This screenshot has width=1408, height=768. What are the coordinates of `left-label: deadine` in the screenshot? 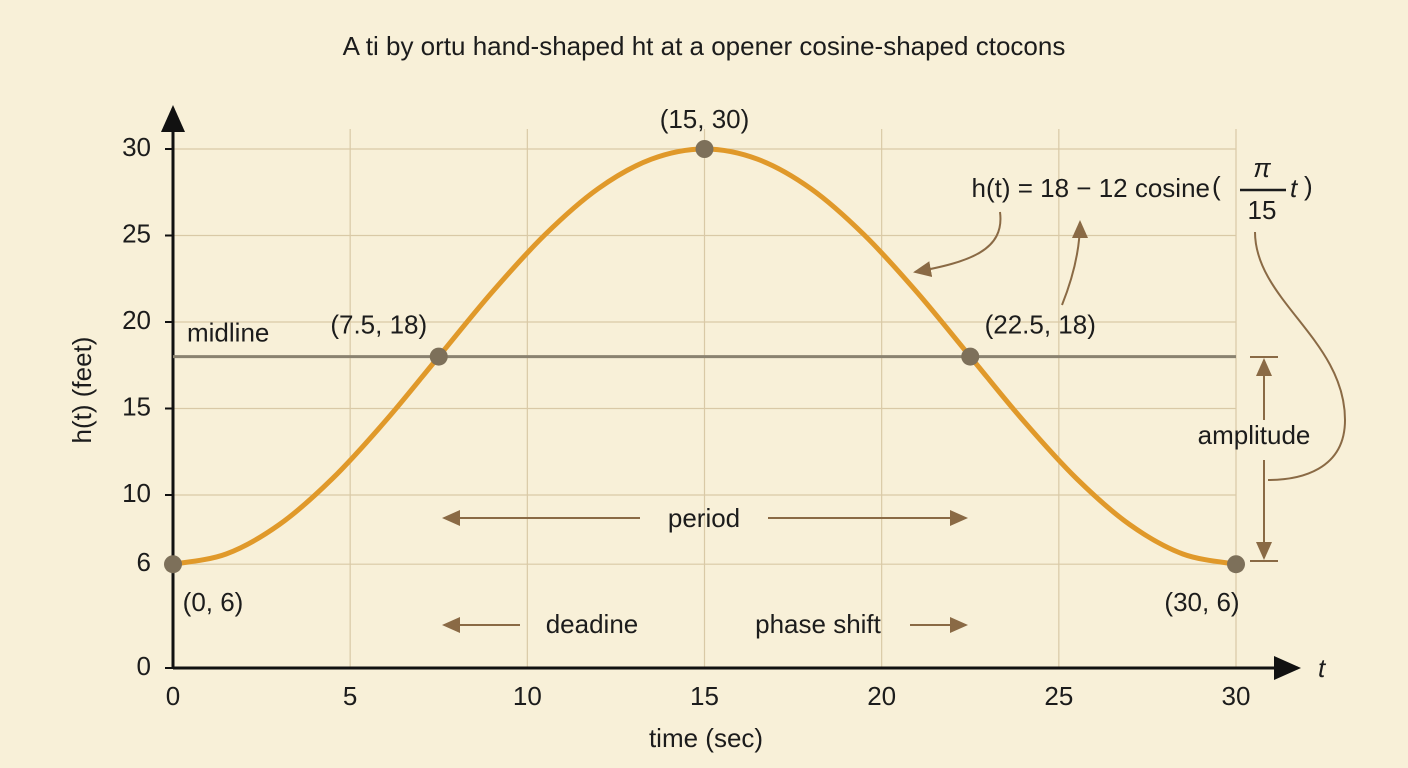 It's located at (592, 624).